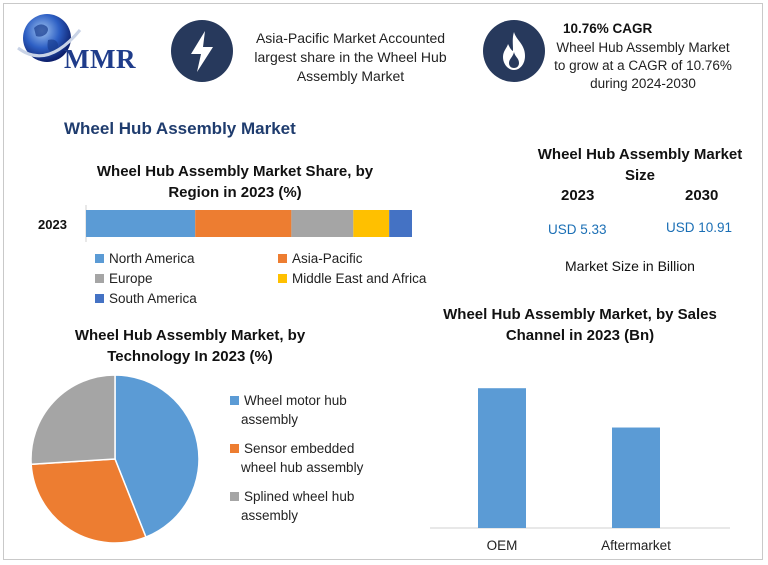 The height and width of the screenshot is (565, 768). What do you see at coordinates (514, 51) in the screenshot?
I see `flame-icon` at bounding box center [514, 51].